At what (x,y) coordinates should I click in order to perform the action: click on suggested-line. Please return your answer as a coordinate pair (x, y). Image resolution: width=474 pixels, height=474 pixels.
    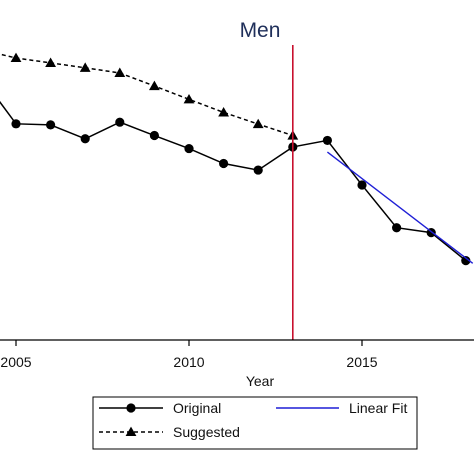
    Looking at the image, I should click on (147, 95).